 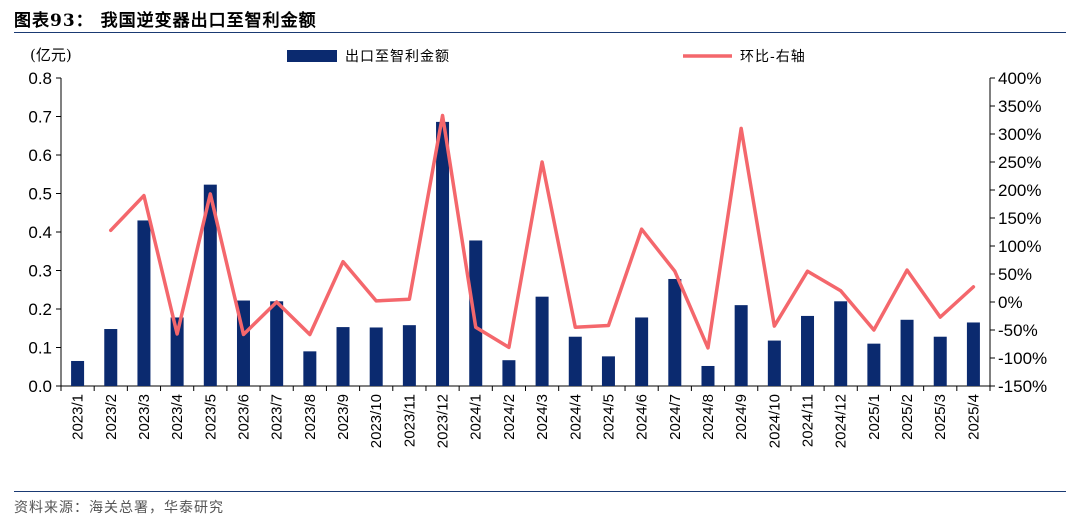 What do you see at coordinates (310, 417) in the screenshot?
I see `category-label: 2023/8` at bounding box center [310, 417].